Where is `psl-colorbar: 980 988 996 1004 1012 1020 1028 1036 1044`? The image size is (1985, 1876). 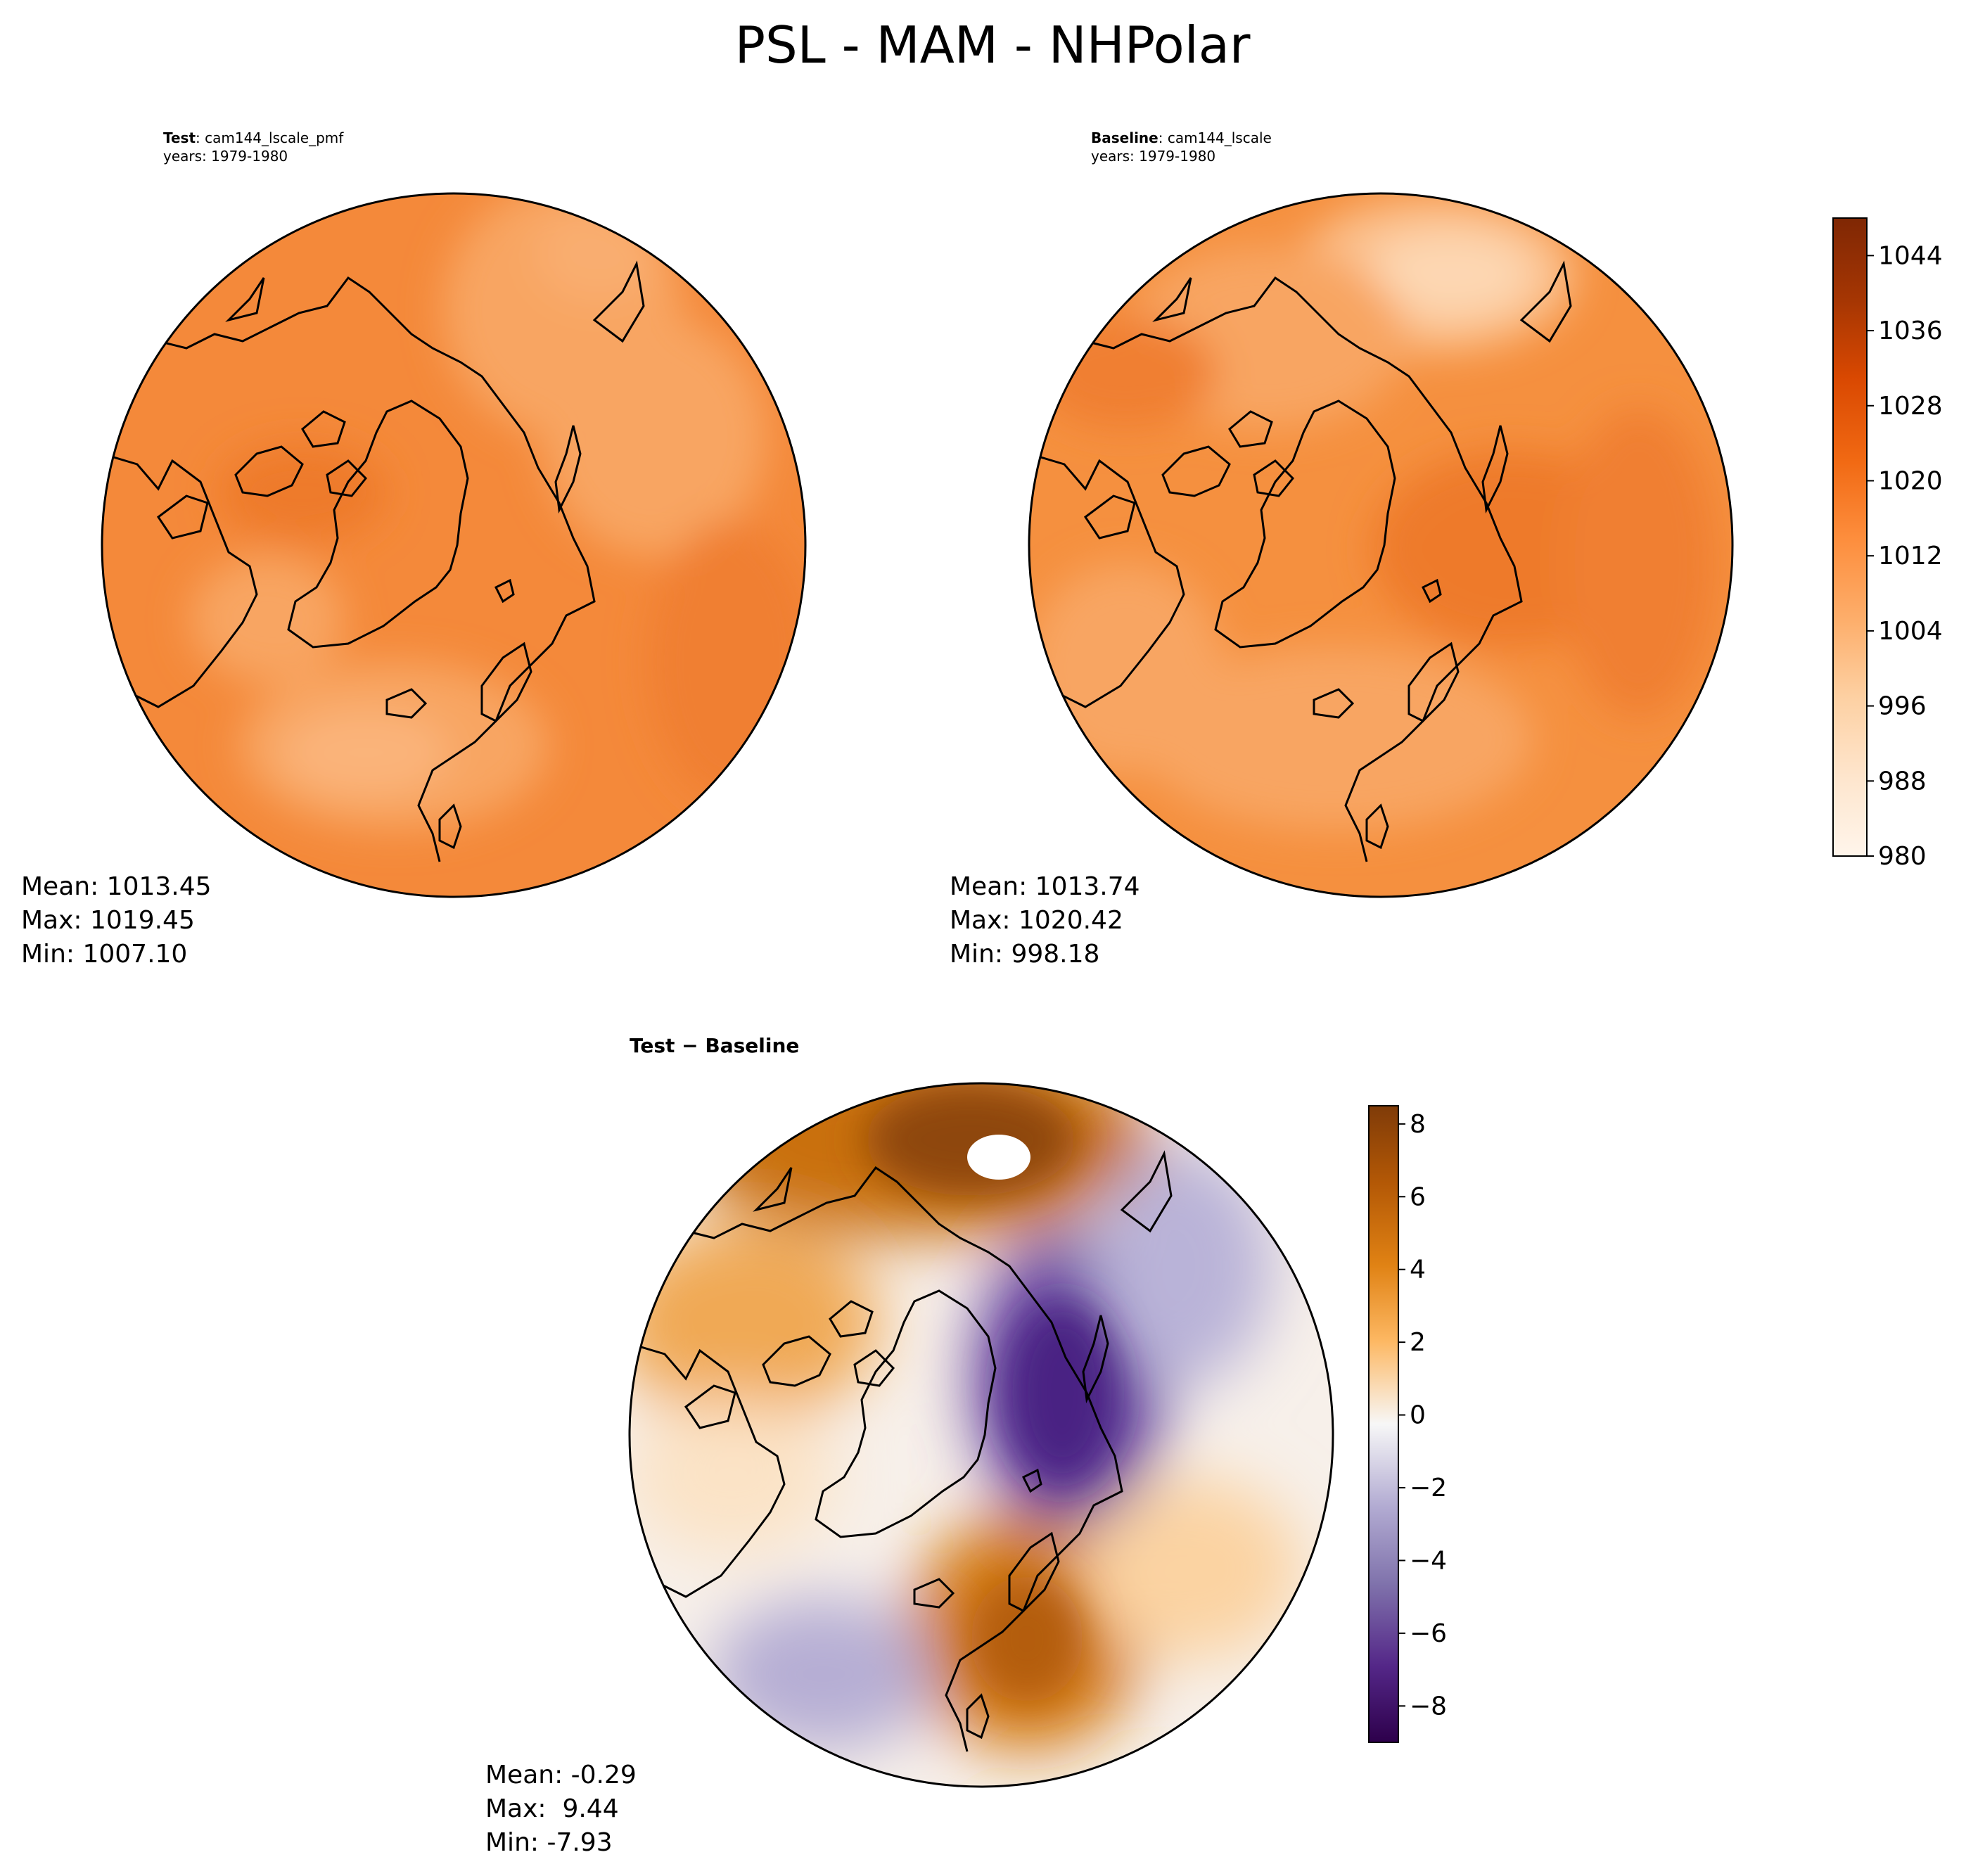
psl-colorbar: 980 988 996 1004 1012 1020 1028 1036 1044 is located at coordinates (1888, 544).